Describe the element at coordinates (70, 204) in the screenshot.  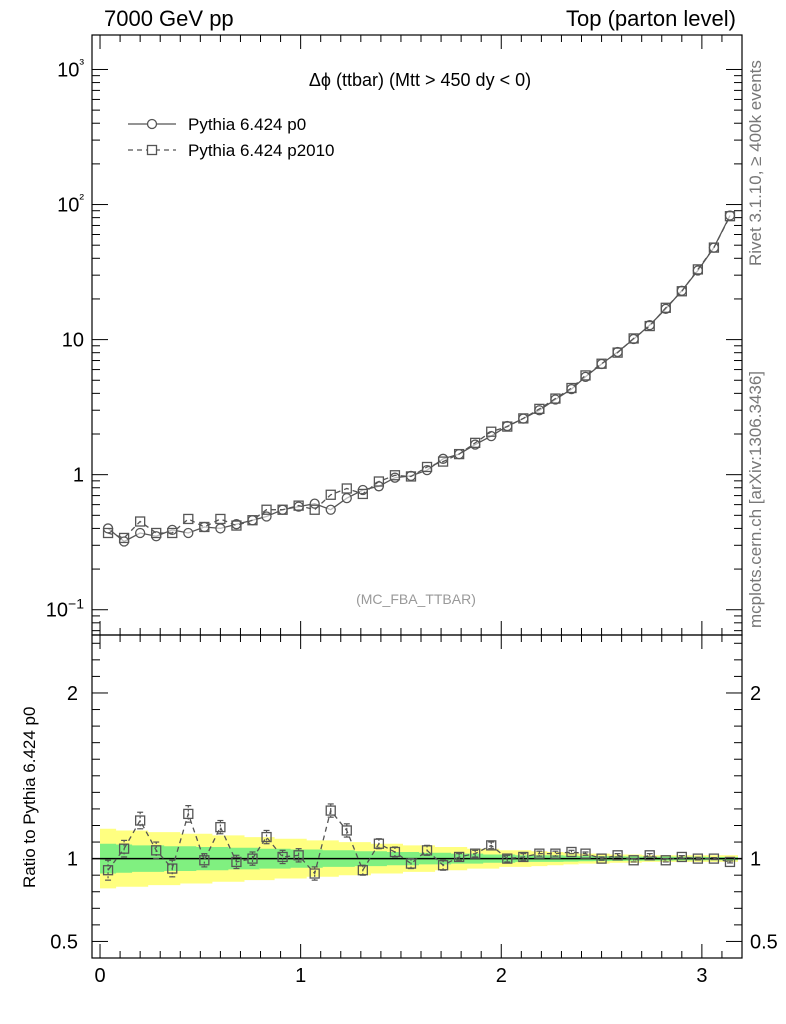
I see `y-tick-label: 10²` at that location.